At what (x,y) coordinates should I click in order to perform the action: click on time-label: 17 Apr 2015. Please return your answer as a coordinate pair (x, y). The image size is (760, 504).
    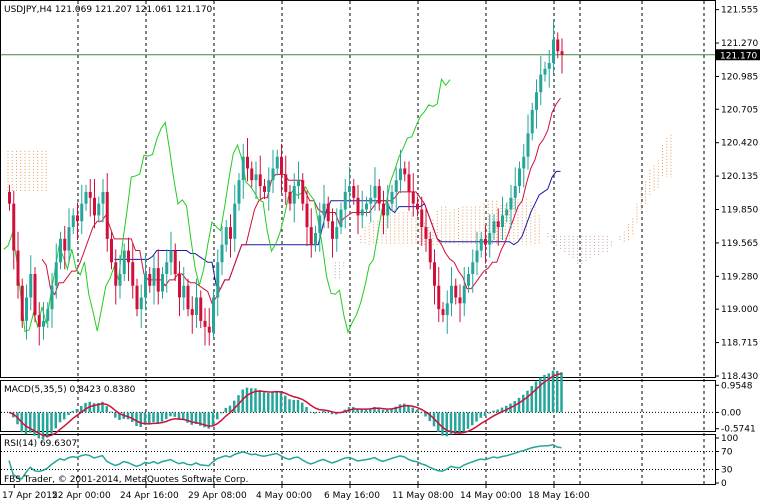
    Looking at the image, I should click on (30, 496).